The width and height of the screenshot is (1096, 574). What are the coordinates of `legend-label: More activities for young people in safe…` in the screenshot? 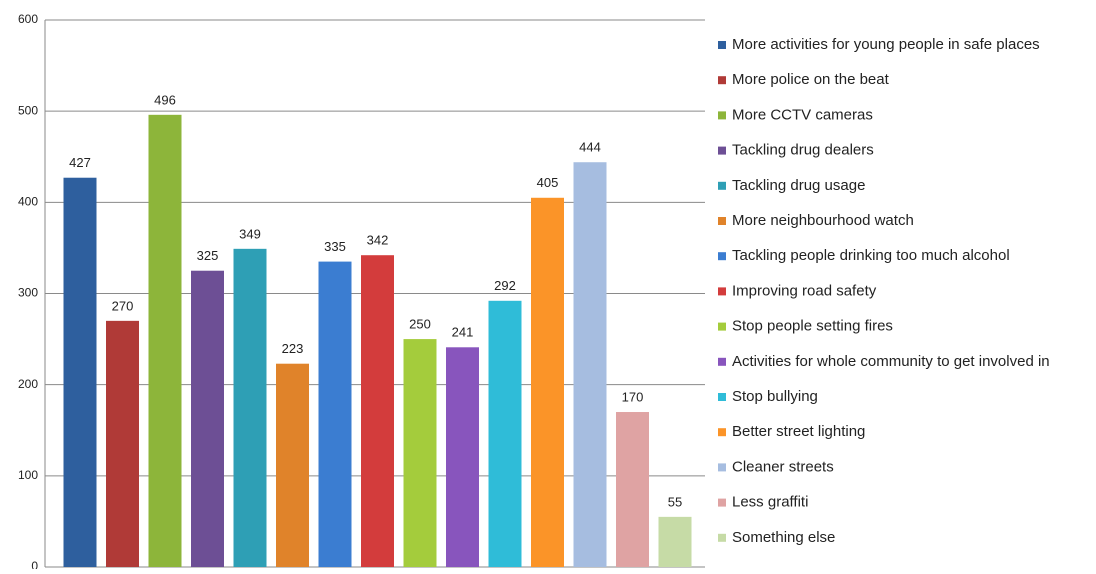 It's located at (886, 44).